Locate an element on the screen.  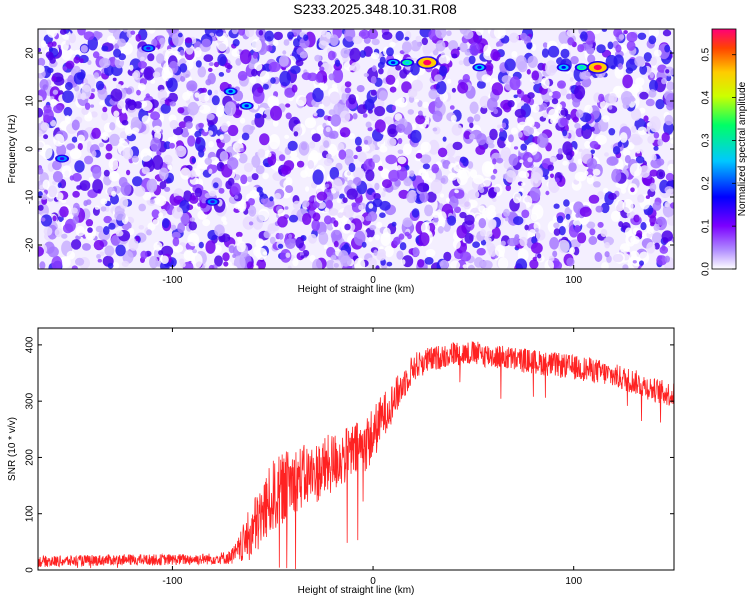
y-tick-label: 0 is located at coordinates (30, 570).